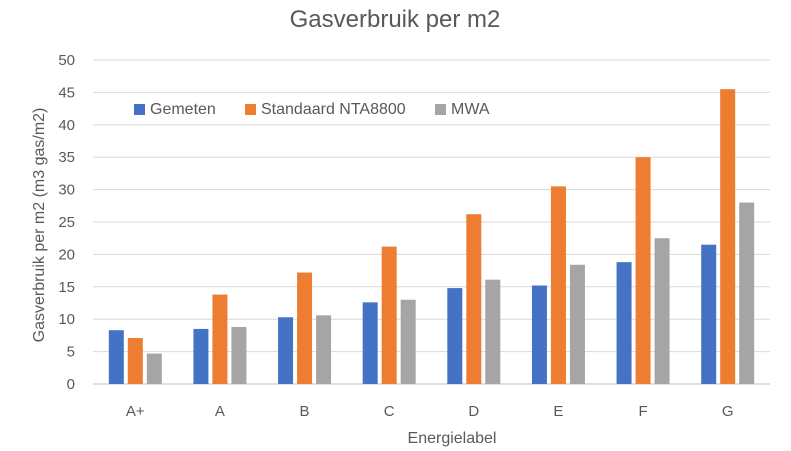  I want to click on bar-mwa-e, so click(577, 324).